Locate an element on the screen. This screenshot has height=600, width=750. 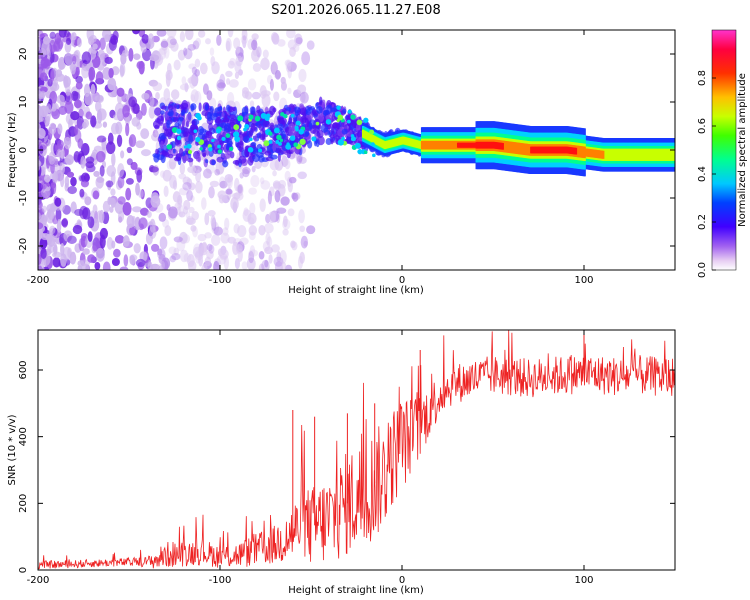
y-tick-label: 0 is located at coordinates (23, 150).